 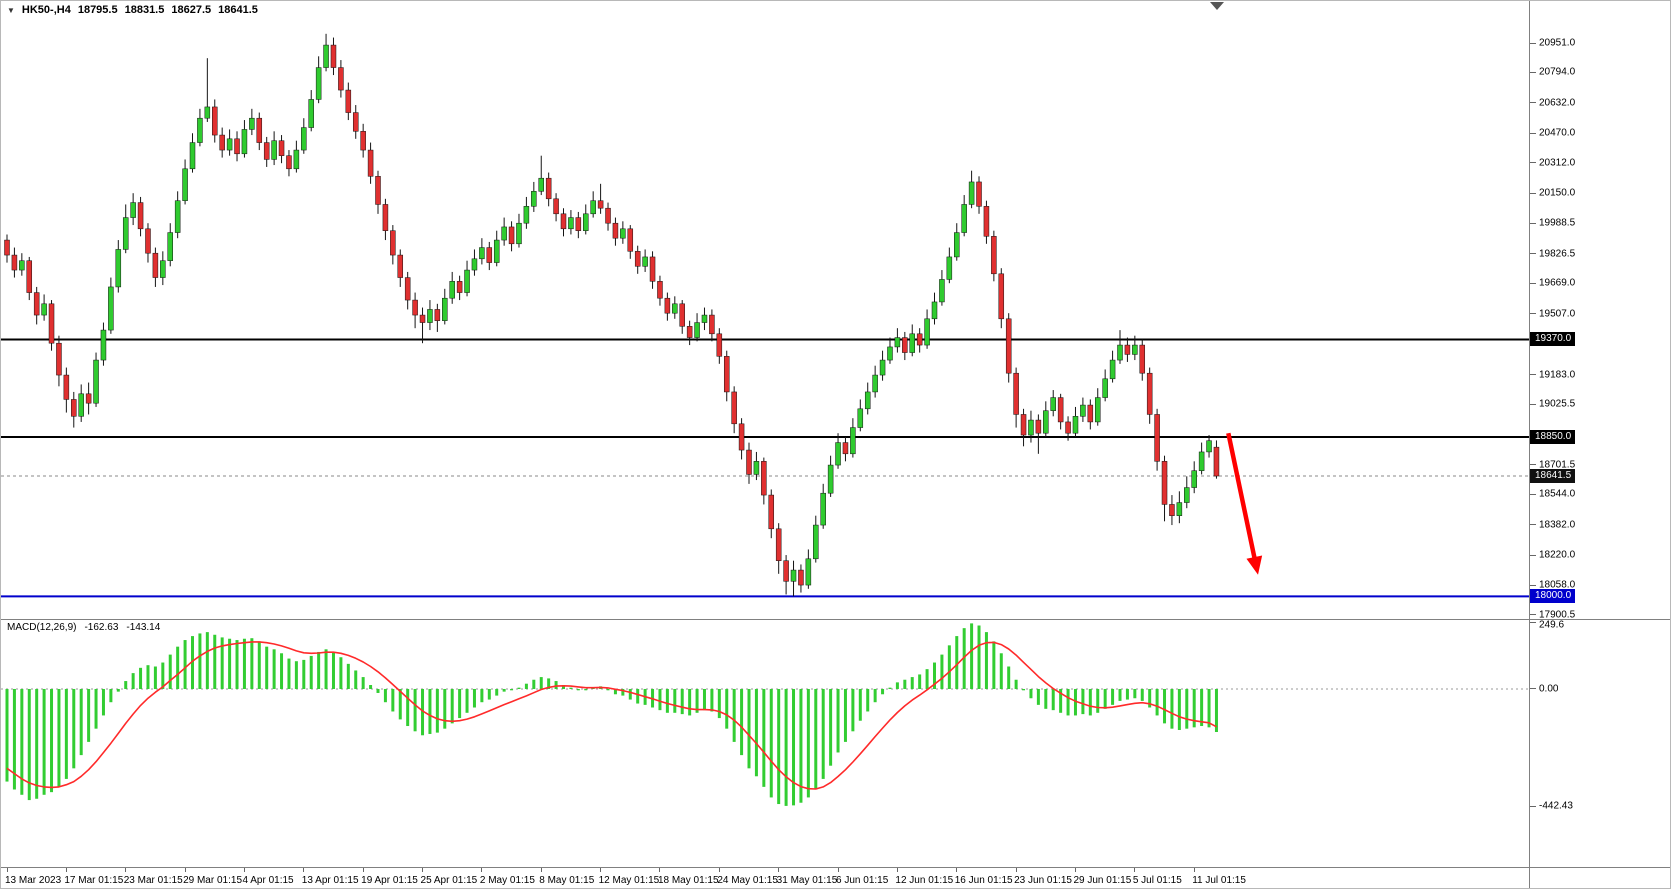 What do you see at coordinates (42, 627) in the screenshot?
I see `macd-indicator-name: MACD(12,26,9)` at bounding box center [42, 627].